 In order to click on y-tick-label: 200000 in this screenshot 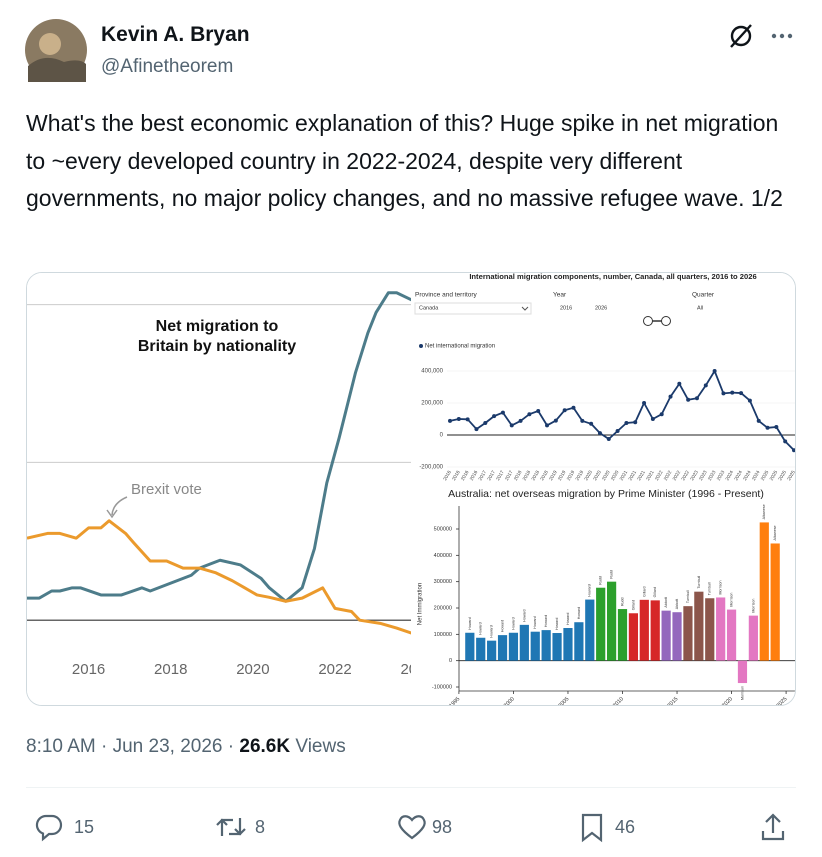, I will do `click(443, 608)`.